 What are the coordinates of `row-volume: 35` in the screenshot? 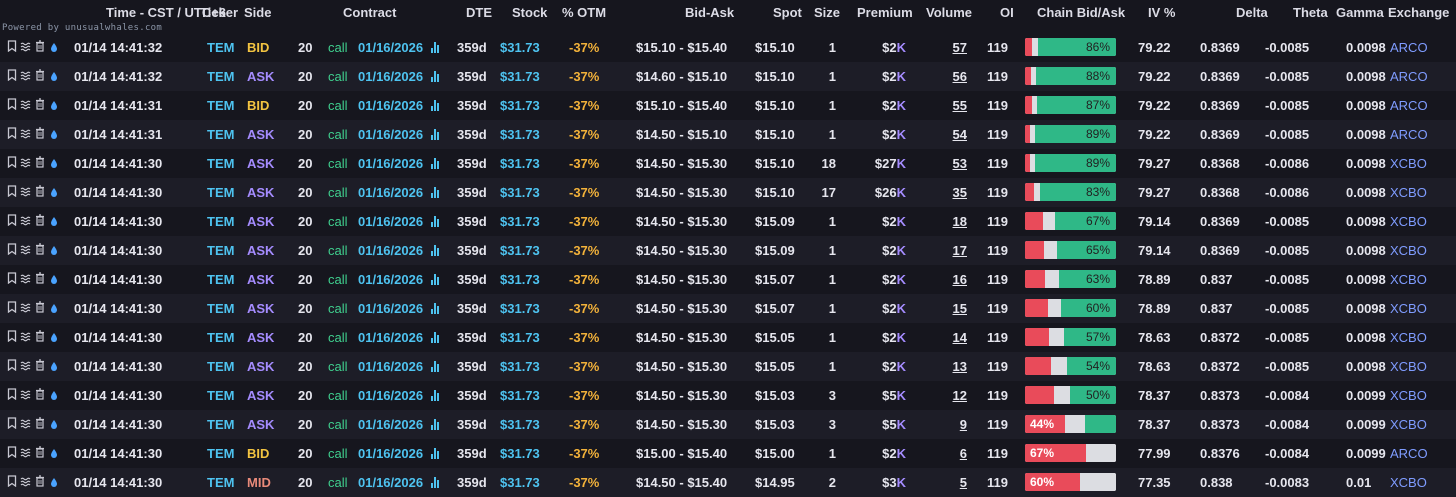 It's located at (959, 192).